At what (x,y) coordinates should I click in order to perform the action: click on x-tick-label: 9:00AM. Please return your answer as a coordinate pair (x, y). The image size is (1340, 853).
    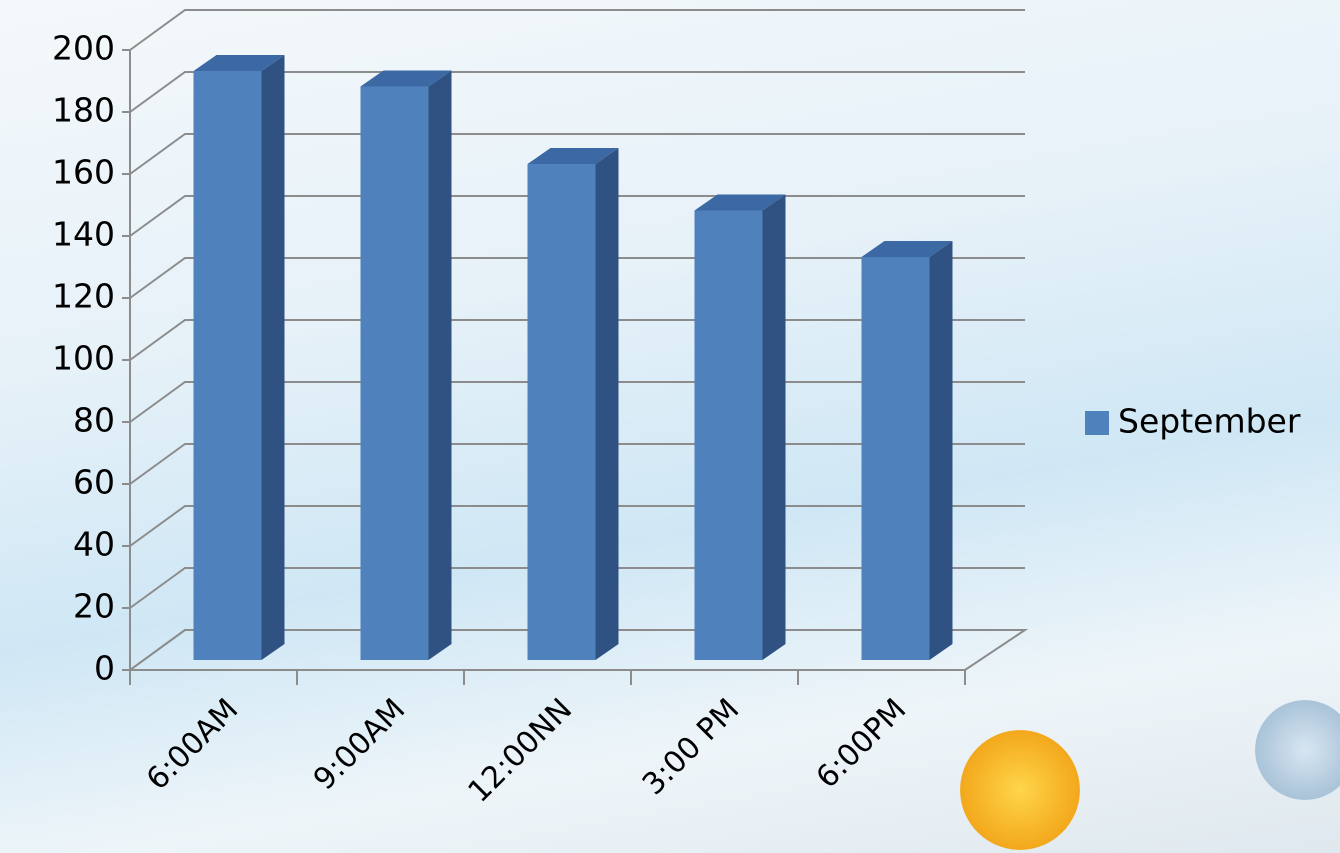
    Looking at the image, I should click on (359, 744).